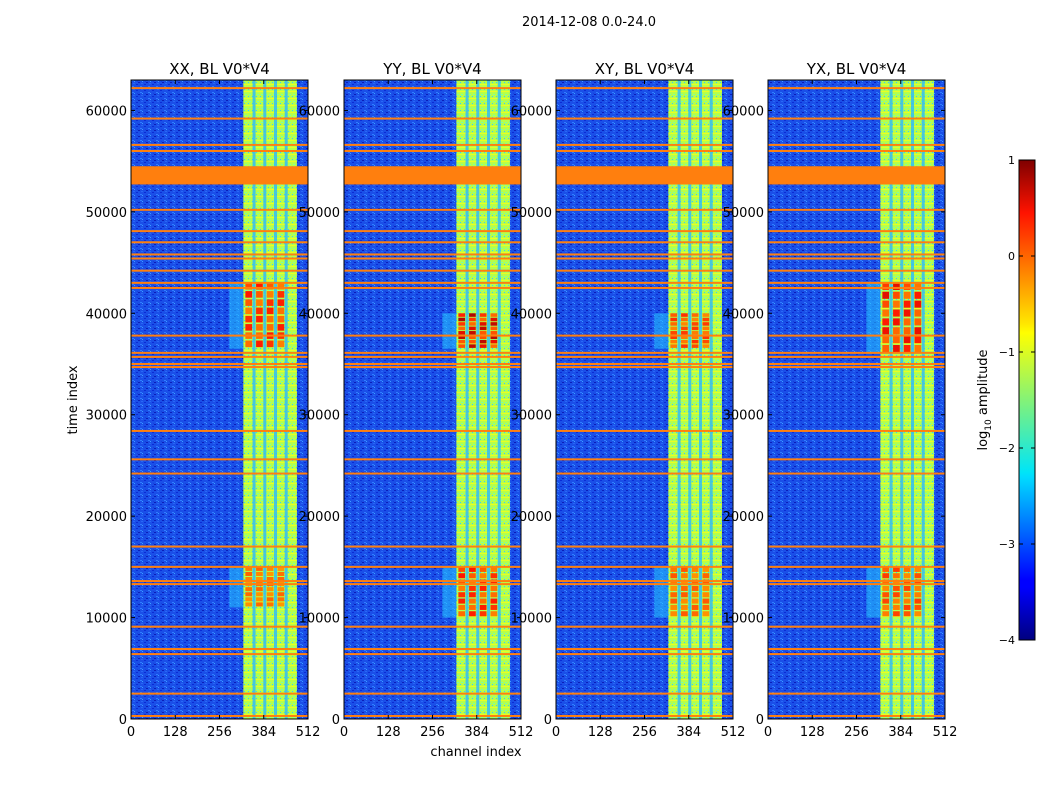 The width and height of the screenshot is (1050, 800). Describe the element at coordinates (1006, 400) in the screenshot. I see `colorbar: 1 0 −1 −2 −3 −4 log10 amplitude` at that location.